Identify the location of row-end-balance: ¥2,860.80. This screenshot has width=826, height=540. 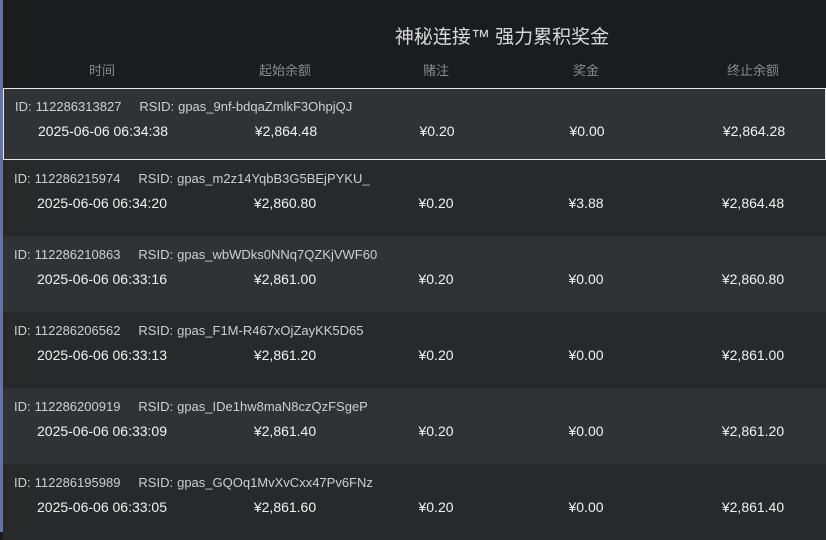
(753, 279).